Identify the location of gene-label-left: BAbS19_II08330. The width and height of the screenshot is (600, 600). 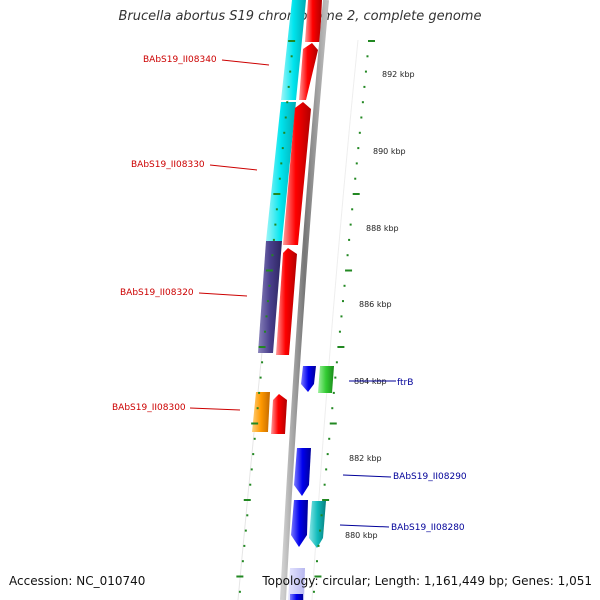
(168, 165).